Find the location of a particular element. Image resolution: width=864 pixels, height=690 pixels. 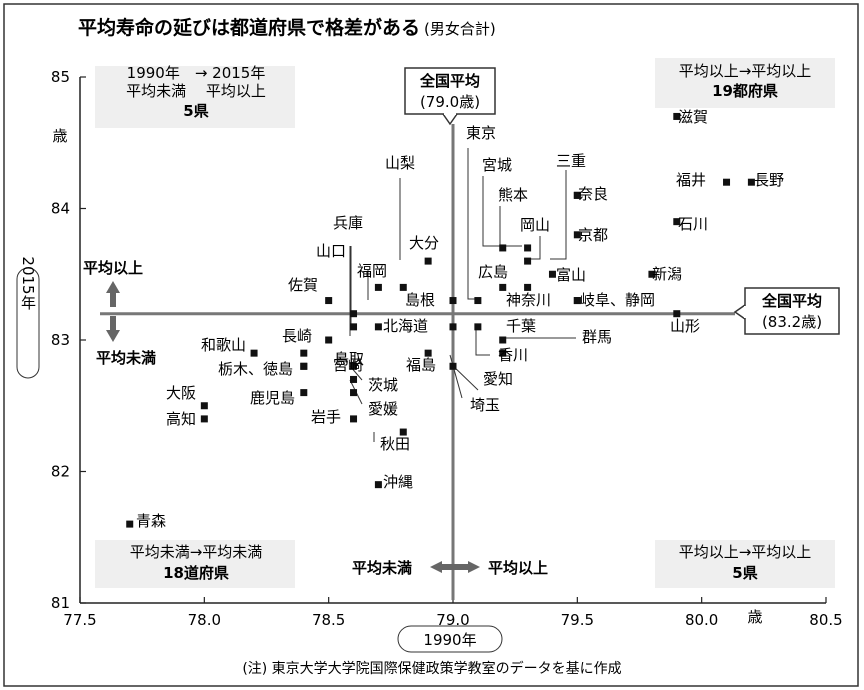

point-label: 兵庫 is located at coordinates (348, 223).